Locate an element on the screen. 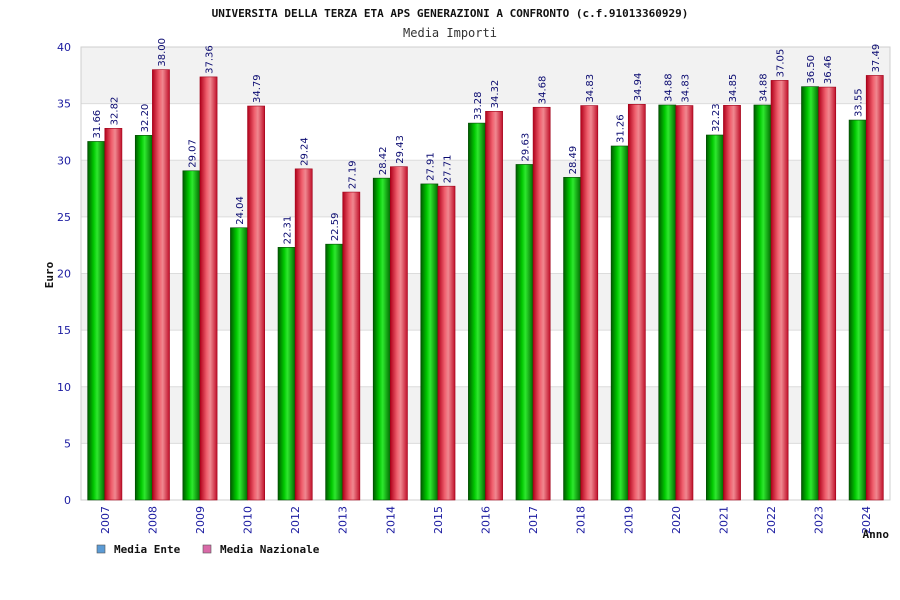 The width and height of the screenshot is (900, 600). chart-subtitle: Media Importi is located at coordinates (450, 33).